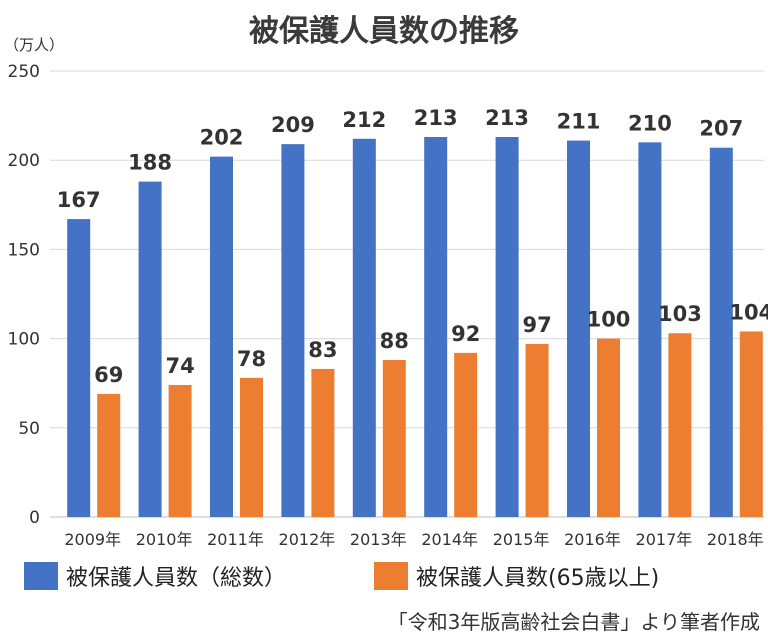 The height and width of the screenshot is (642, 768). Describe the element at coordinates (650, 123) in the screenshot. I see `data-label-total: 210` at that location.